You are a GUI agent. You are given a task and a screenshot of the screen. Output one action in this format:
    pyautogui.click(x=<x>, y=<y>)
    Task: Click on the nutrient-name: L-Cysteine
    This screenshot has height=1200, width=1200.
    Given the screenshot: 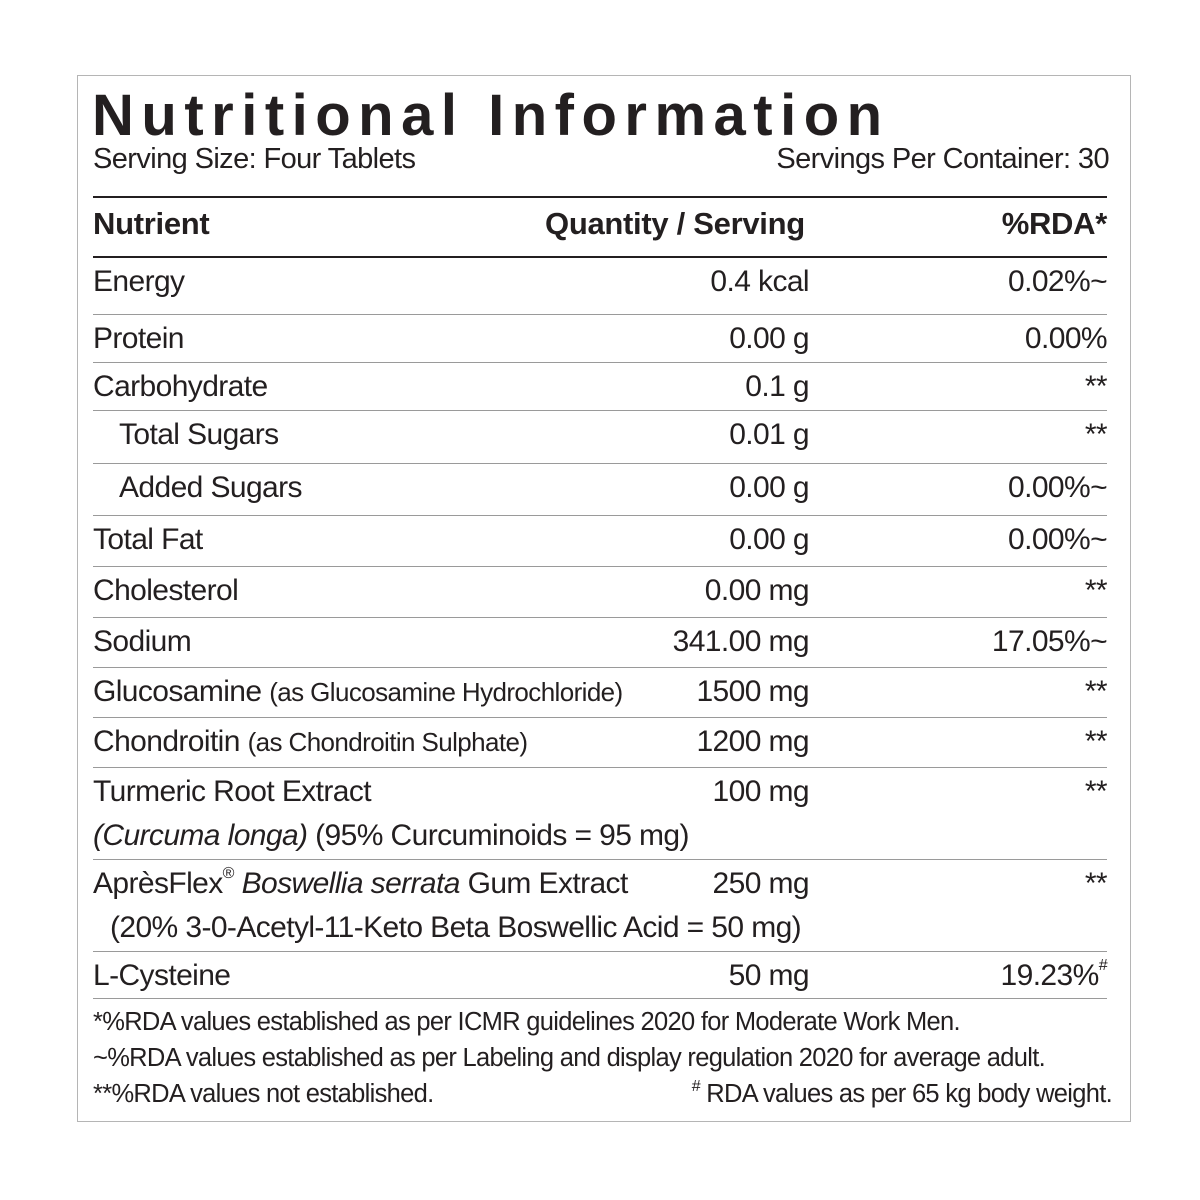 What is the action you would take?
    pyautogui.click(x=162, y=975)
    